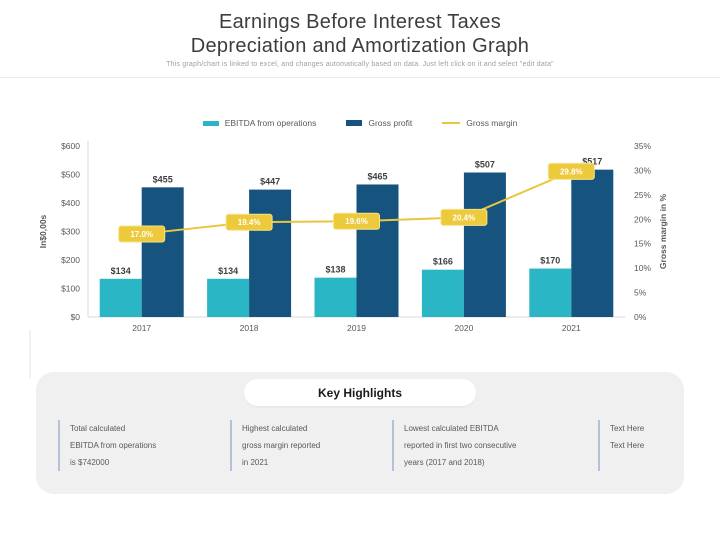  I want to click on right-axis-tick: 10%, so click(642, 268).